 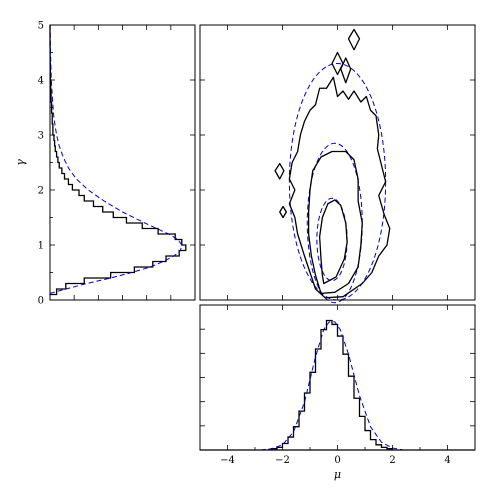 I want to click on mu-axis-label: μ, so click(x=337, y=474).